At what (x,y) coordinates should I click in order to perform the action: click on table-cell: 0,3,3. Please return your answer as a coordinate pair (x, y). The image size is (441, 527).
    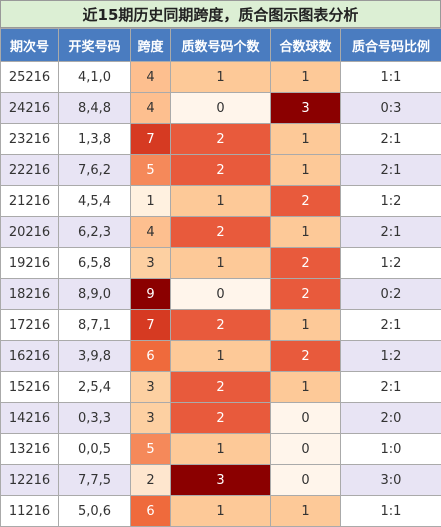
    Looking at the image, I should click on (94, 418).